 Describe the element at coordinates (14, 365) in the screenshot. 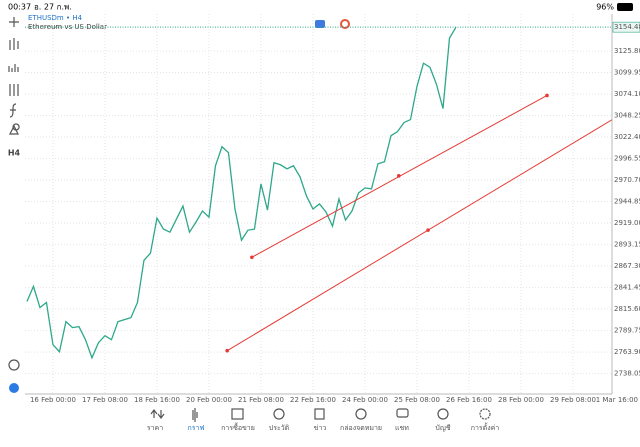

I see `history-tool` at that location.